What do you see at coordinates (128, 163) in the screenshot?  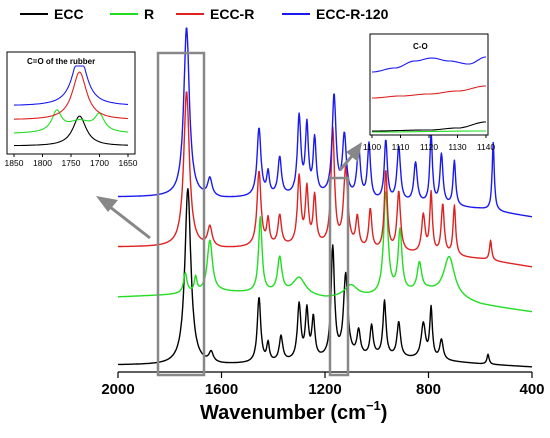 I see `inset-carbonyl-tick-label: 1650` at bounding box center [128, 163].